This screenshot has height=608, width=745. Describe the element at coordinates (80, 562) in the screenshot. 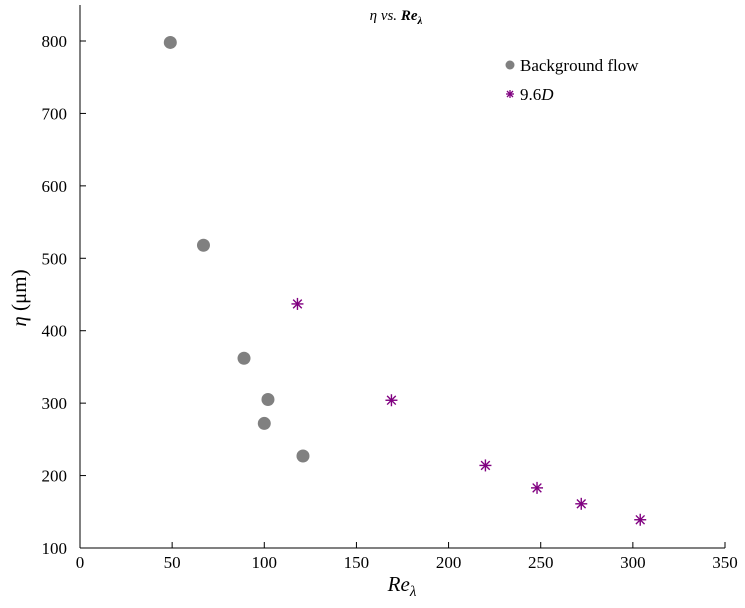

I see `x-tick-label: 0` at that location.